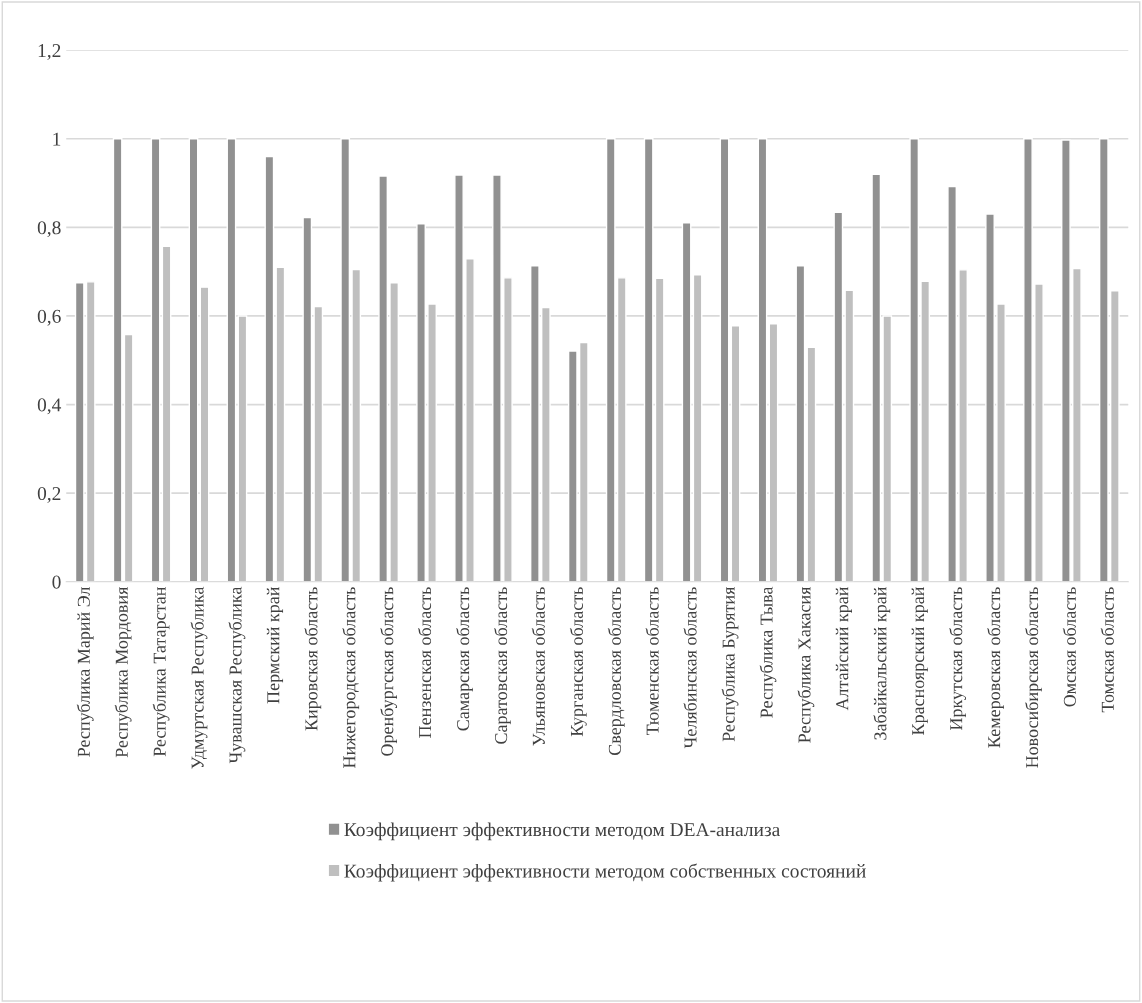 The height and width of the screenshot is (1003, 1142). What do you see at coordinates (605, 872) in the screenshot?
I see `legend-label: Коэффициент эффективности методом собственных состояний` at bounding box center [605, 872].